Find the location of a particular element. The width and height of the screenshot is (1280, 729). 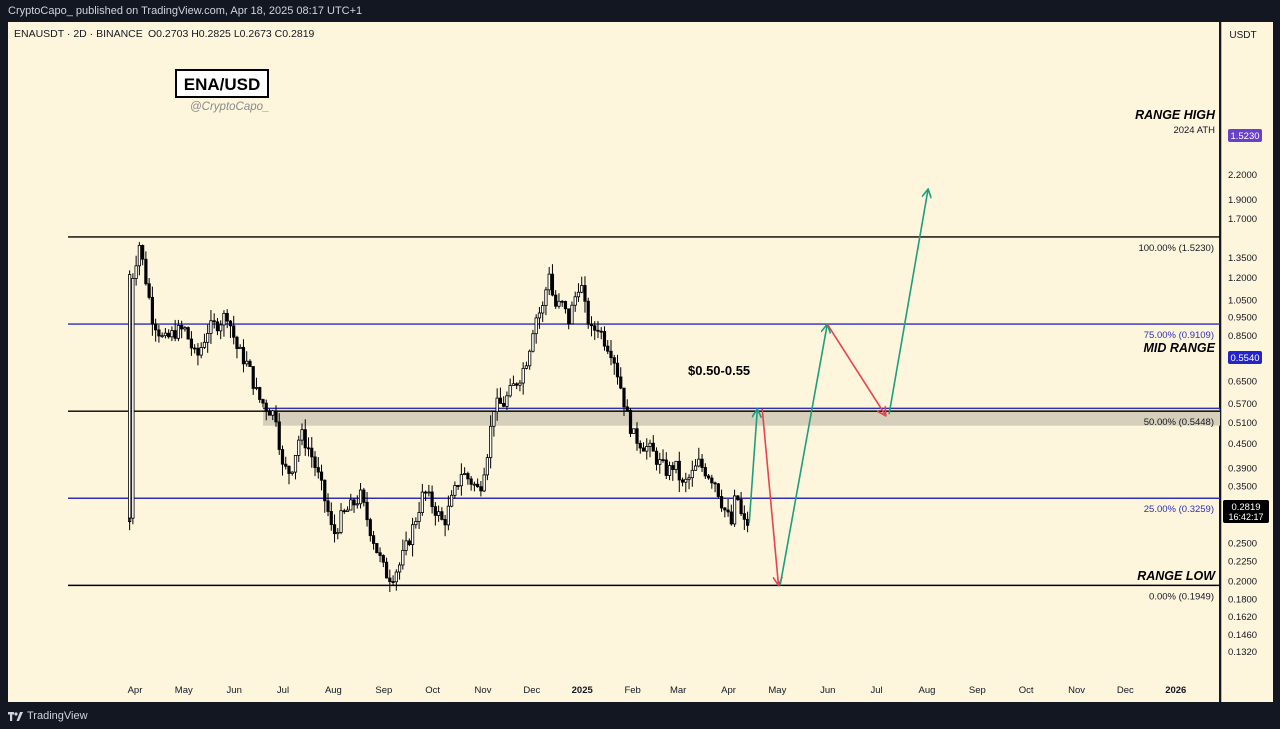

y-tick-label: 0.1320 is located at coordinates (1242, 652).